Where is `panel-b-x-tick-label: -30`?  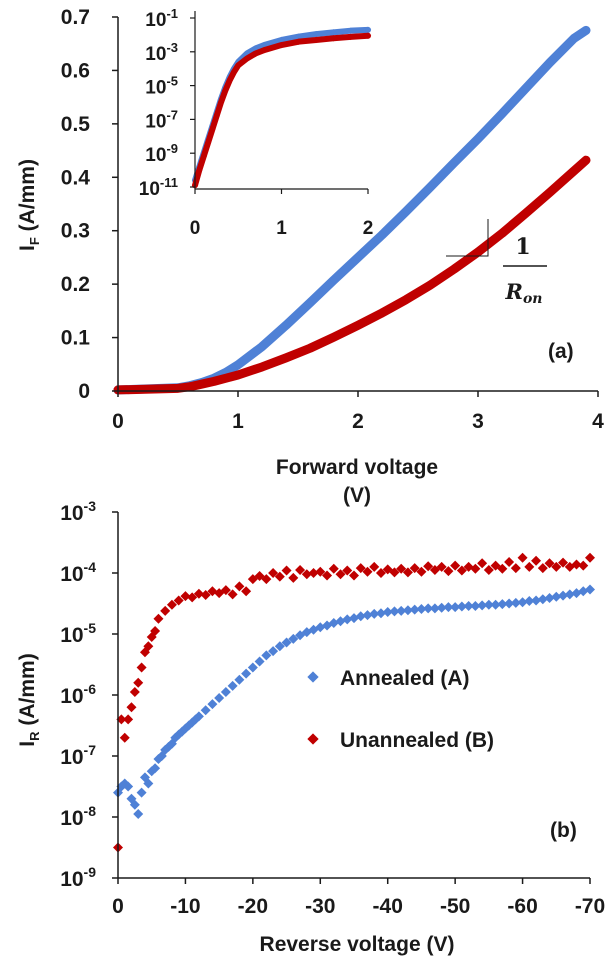
panel-b-x-tick-label: -30 is located at coordinates (320, 906).